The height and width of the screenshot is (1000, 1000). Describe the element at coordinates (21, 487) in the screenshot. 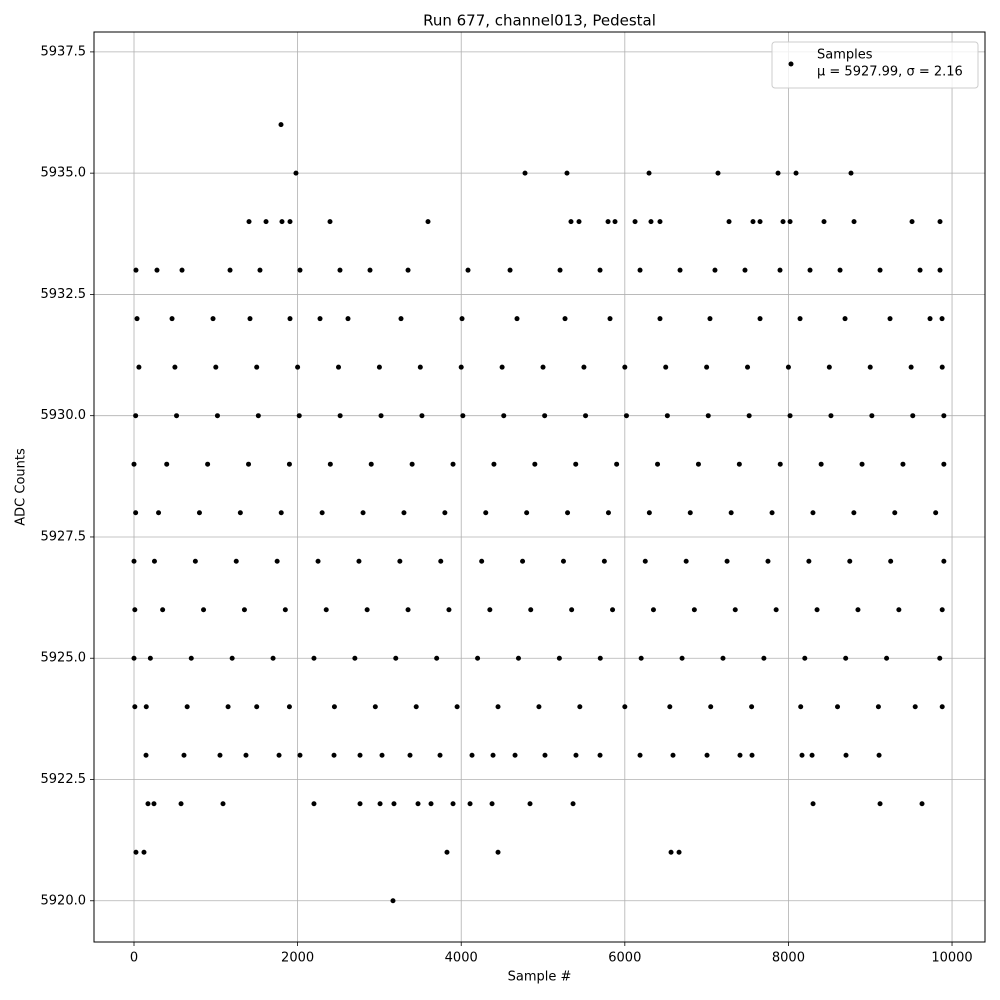

I see `y-axis-label: ADC Counts` at that location.